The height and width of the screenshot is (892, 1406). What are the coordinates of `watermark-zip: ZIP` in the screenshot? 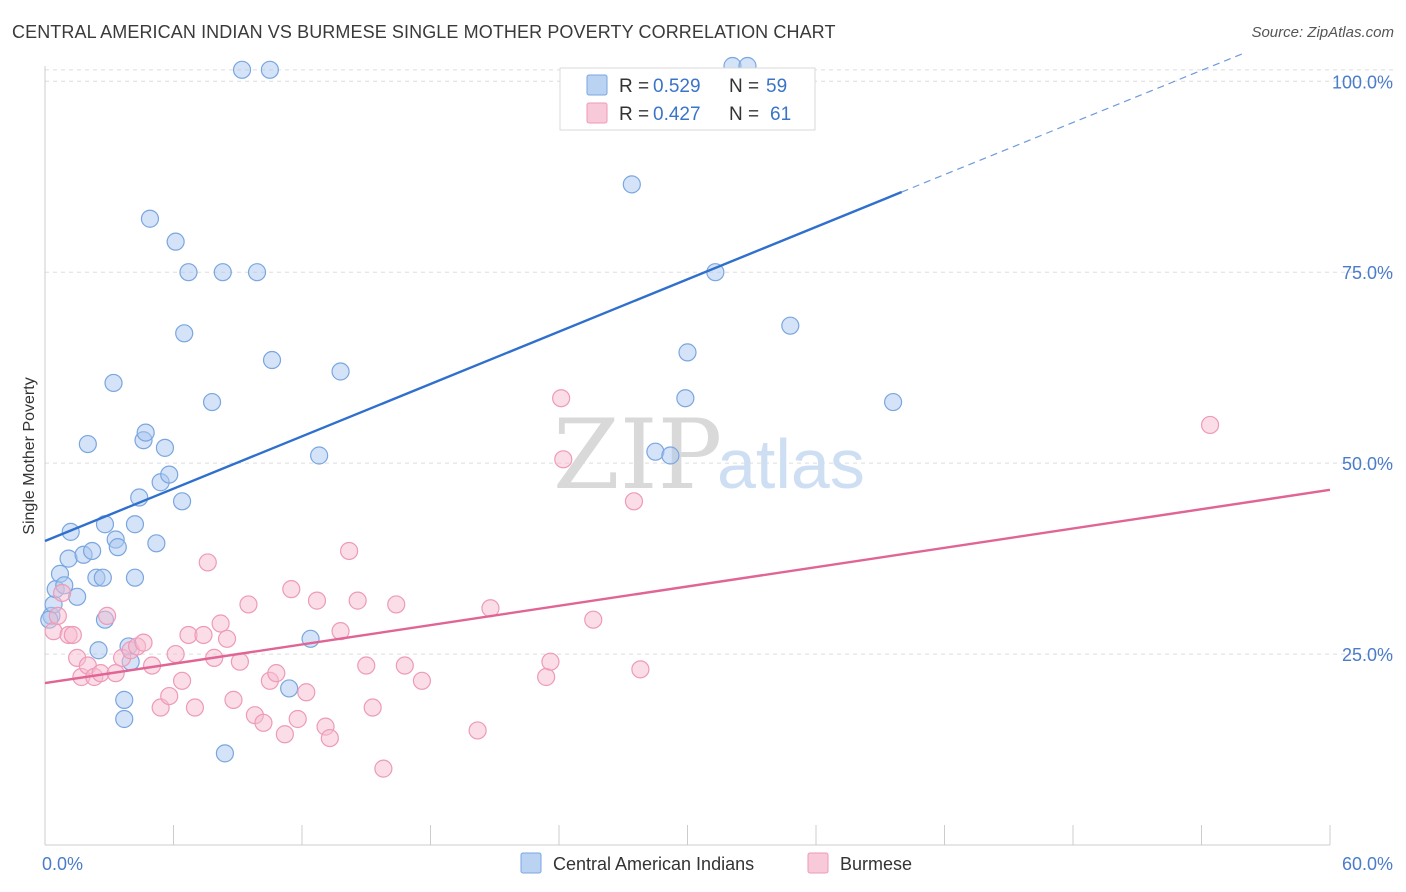 It's located at (637, 455).